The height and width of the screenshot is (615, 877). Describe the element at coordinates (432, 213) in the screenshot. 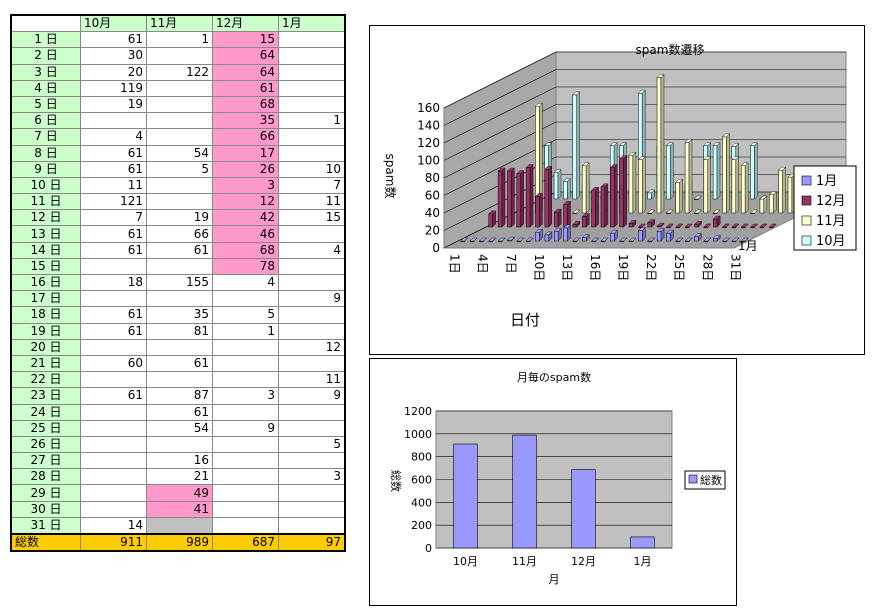

I see `y-tick-label: 40` at that location.